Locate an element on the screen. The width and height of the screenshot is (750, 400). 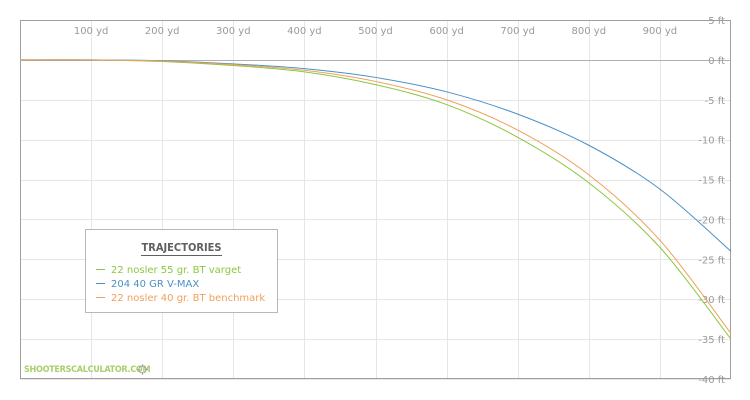
legend-item-label: 204 40 GR V-MAX is located at coordinates (155, 284).